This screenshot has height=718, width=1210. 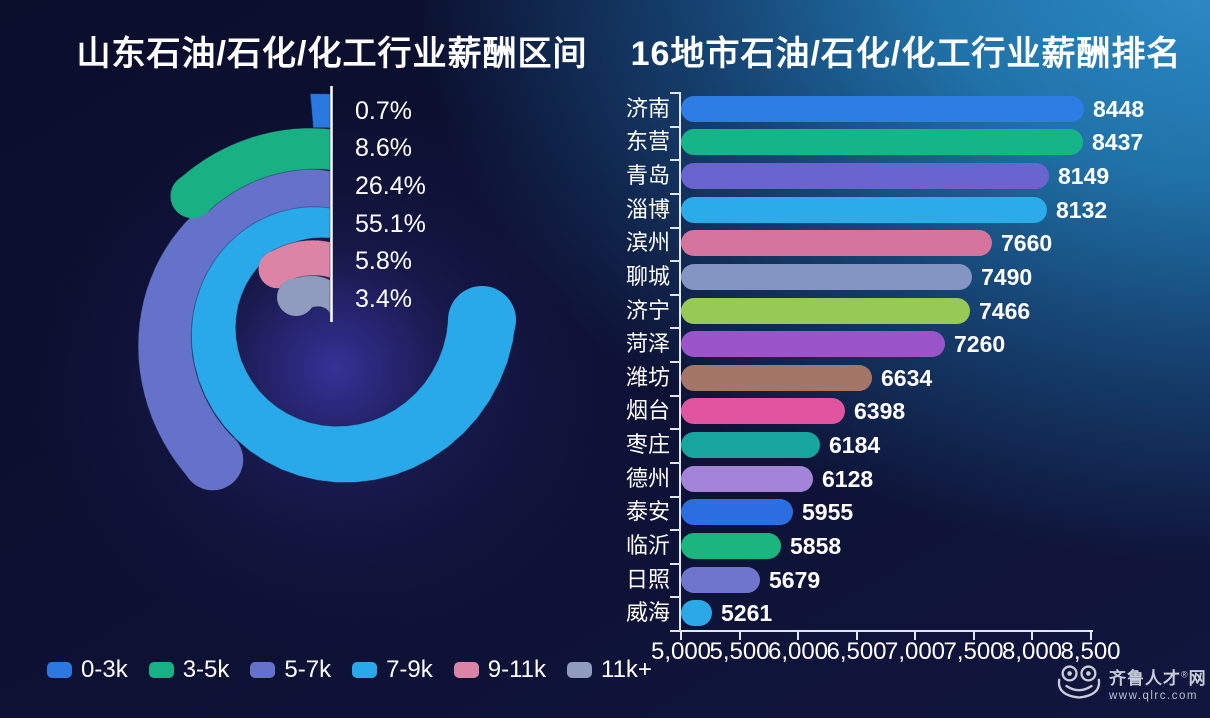 I want to click on x-axis-label: 6,500, so click(x=856, y=651).